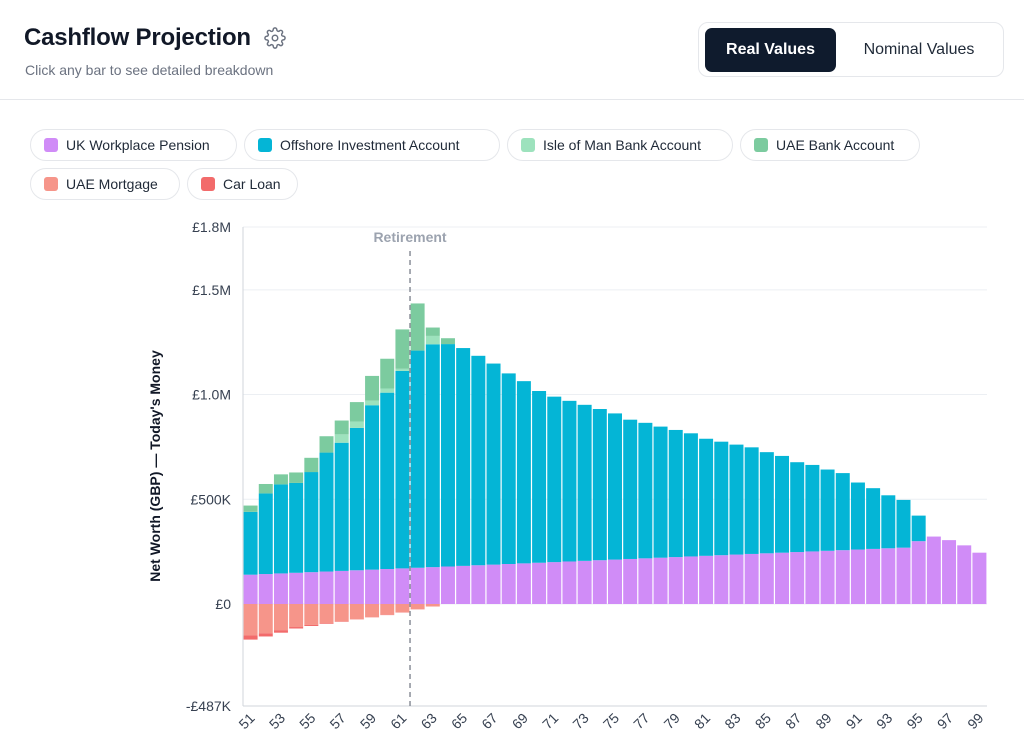 This screenshot has height=752, width=1024. Describe the element at coordinates (337, 721) in the screenshot. I see `x-tick-label: 57` at that location.